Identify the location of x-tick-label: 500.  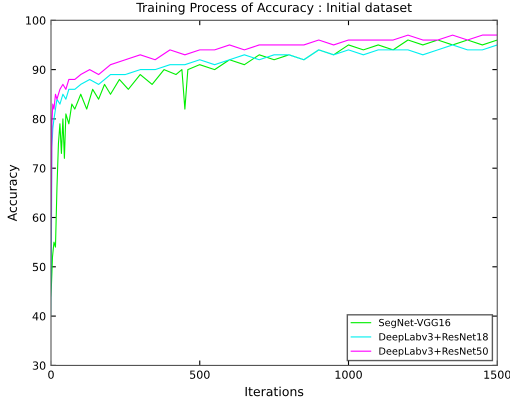
(200, 374).